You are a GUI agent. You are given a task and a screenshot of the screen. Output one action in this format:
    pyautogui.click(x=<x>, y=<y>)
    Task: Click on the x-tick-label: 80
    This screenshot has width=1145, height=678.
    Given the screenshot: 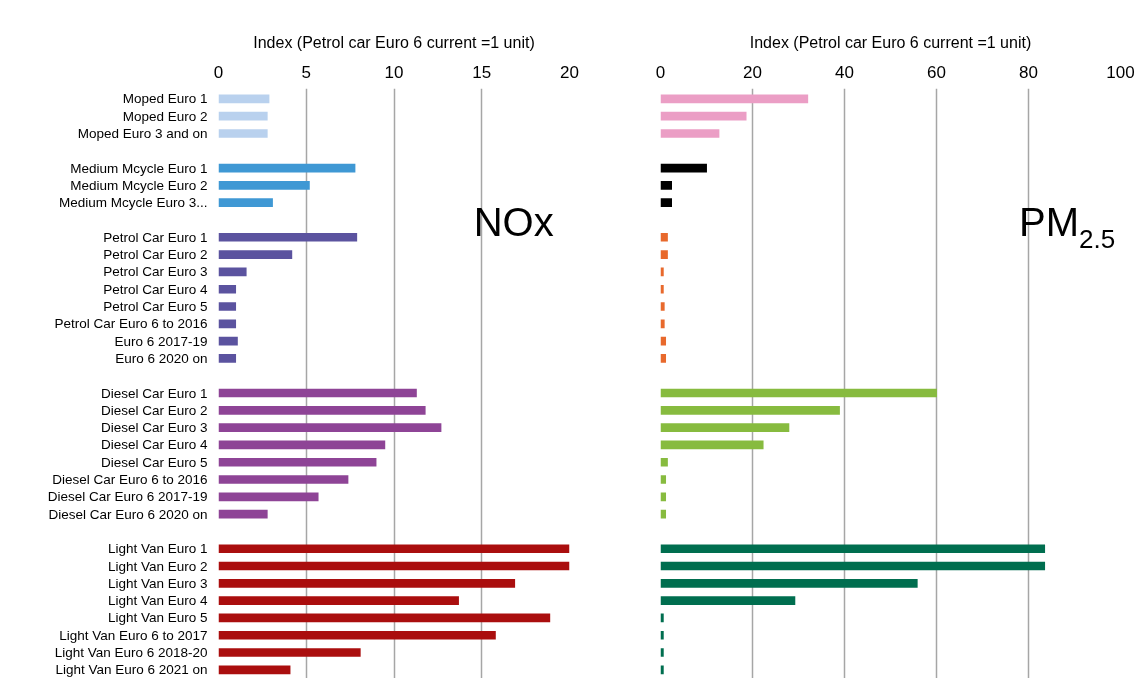 What is the action you would take?
    pyautogui.click(x=1028, y=72)
    